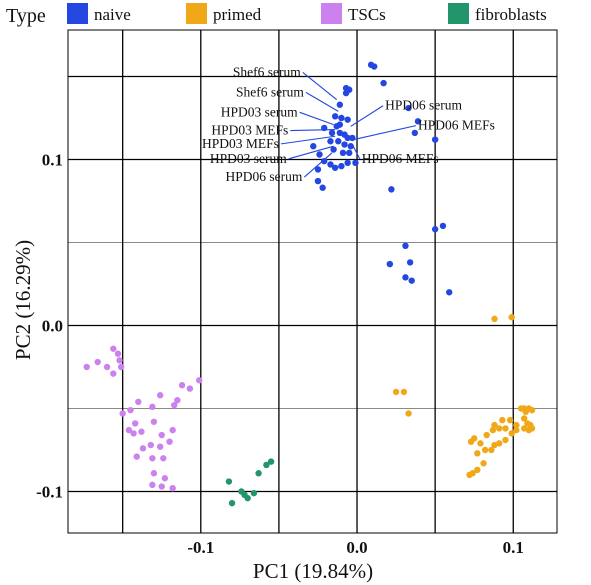 This screenshot has width=591, height=585. Describe the element at coordinates (267, 71) in the screenshot. I see `annotation-label-0: Shef6 serum` at that location.